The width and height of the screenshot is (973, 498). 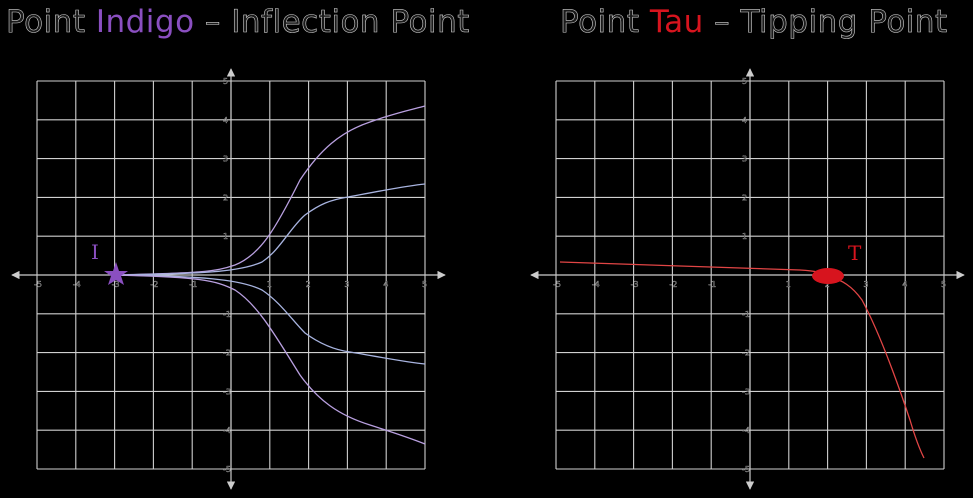 What do you see at coordinates (754, 22) in the screenshot?
I see `title-tau: Point Tau – Tipping Point` at bounding box center [754, 22].